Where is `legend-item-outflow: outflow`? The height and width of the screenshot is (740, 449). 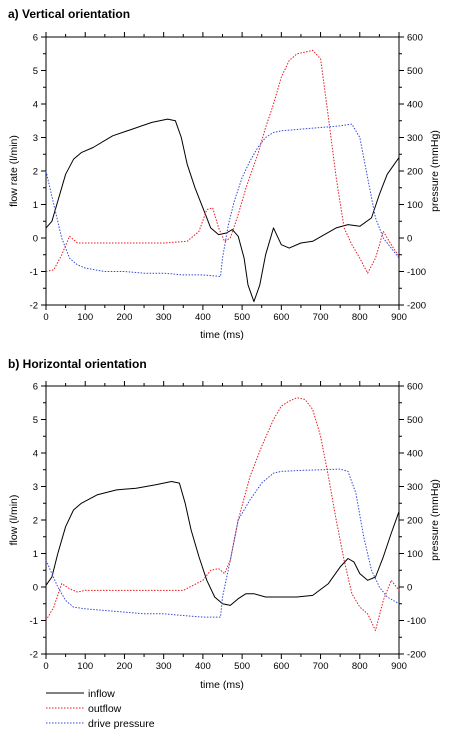 legend-item-outflow: outflow is located at coordinates (84, 709).